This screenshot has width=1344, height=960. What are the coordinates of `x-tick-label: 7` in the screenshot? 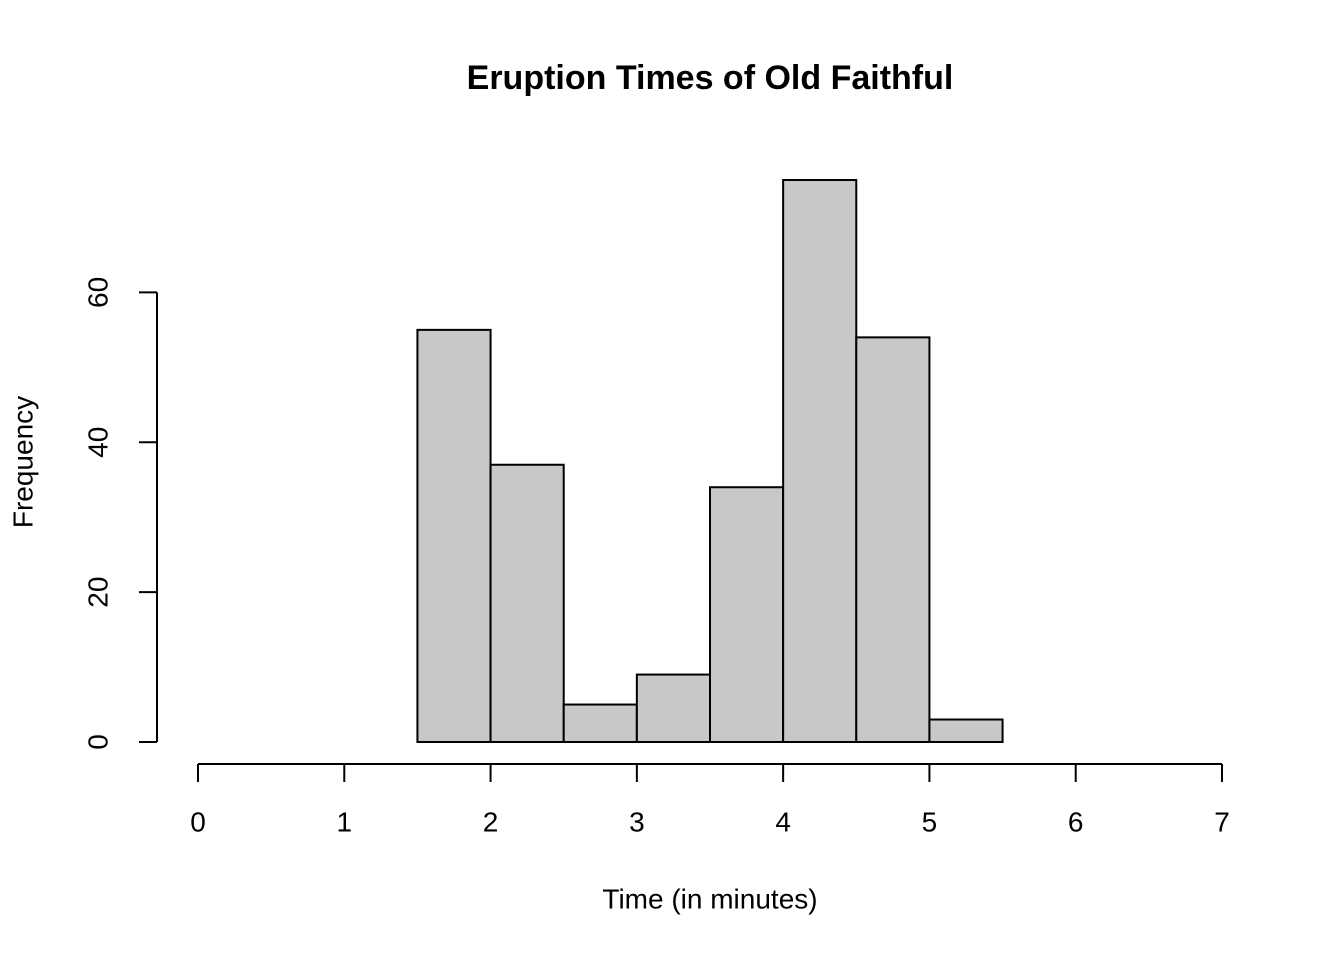 It's located at (1222, 821).